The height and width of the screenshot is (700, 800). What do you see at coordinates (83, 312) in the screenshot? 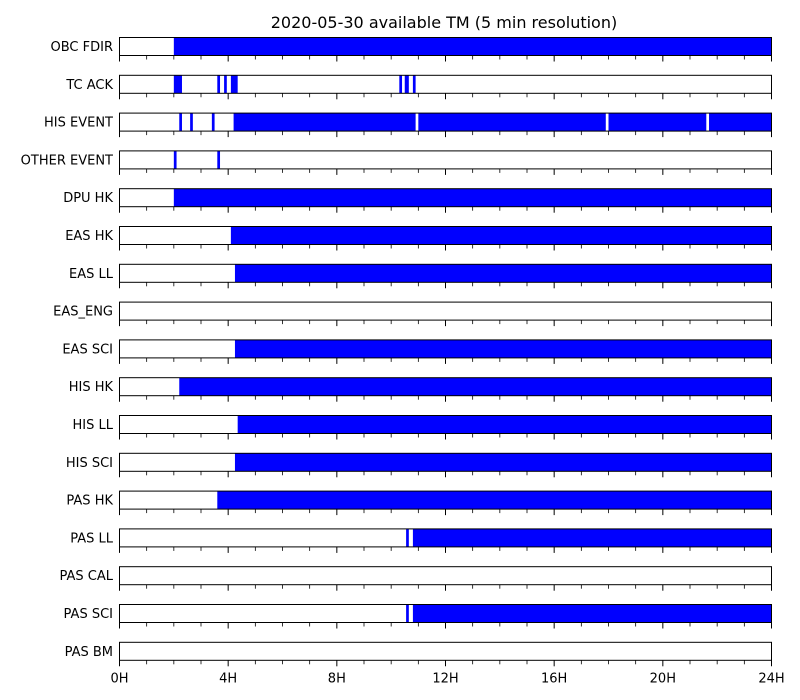
I see `row-label: EAS_ENG` at bounding box center [83, 312].